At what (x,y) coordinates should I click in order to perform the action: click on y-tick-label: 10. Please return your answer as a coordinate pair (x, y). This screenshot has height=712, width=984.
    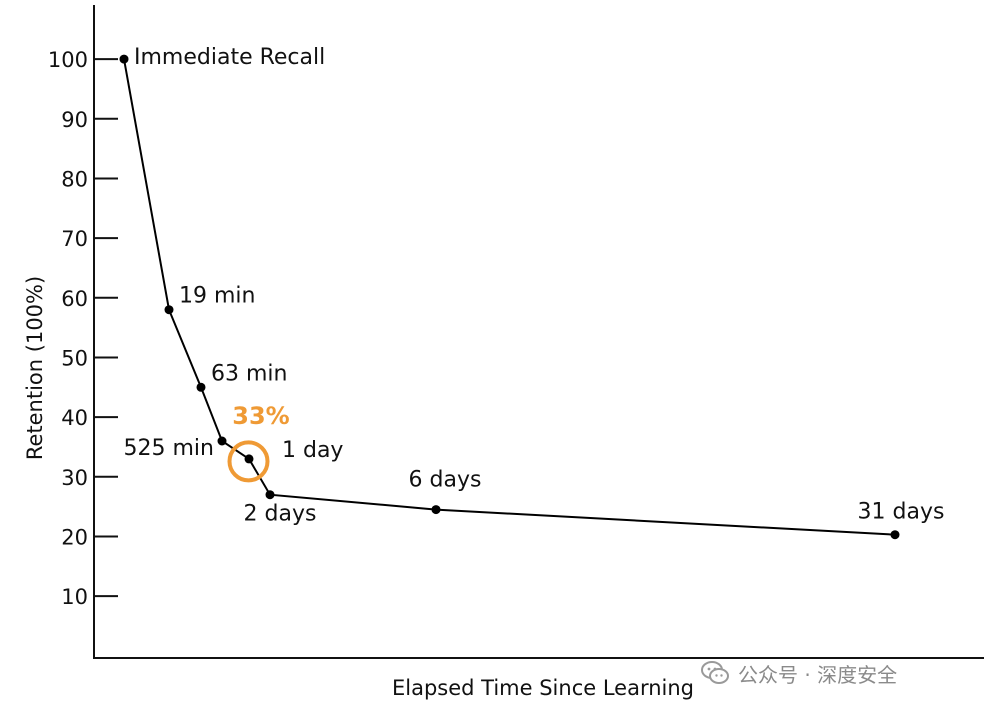
    Looking at the image, I should click on (74, 597).